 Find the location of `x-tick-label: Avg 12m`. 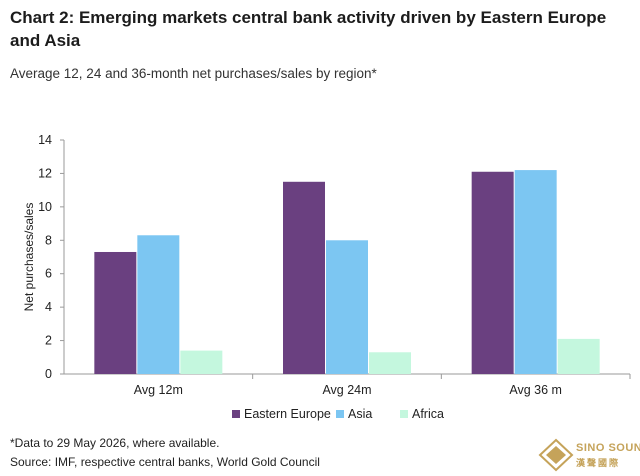

x-tick-label: Avg 12m is located at coordinates (158, 390).